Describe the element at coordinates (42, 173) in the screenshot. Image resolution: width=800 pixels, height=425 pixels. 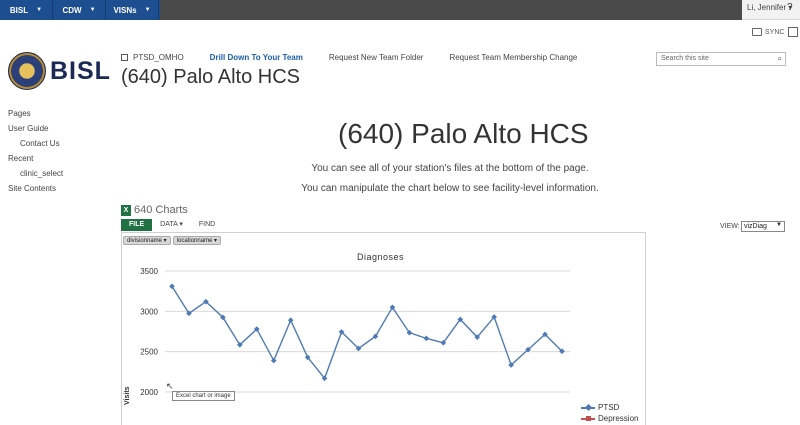
I see `leftnav-clinic-select: clinic_select` at that location.